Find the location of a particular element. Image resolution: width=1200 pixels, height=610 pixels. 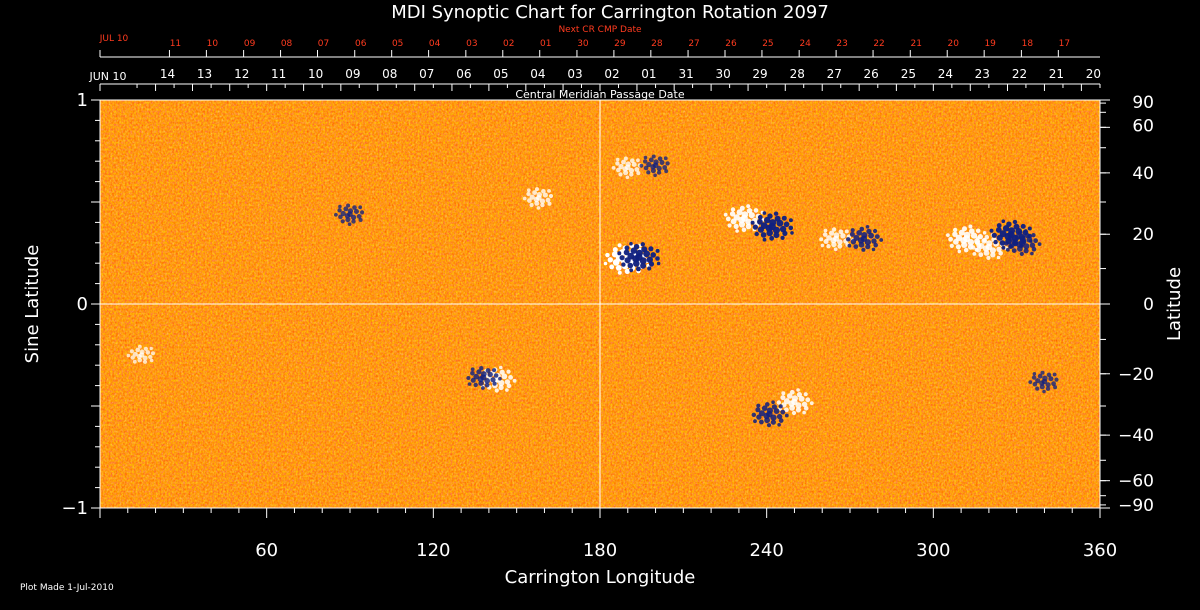

lat-tick-label: −60 is located at coordinates (1136, 482).